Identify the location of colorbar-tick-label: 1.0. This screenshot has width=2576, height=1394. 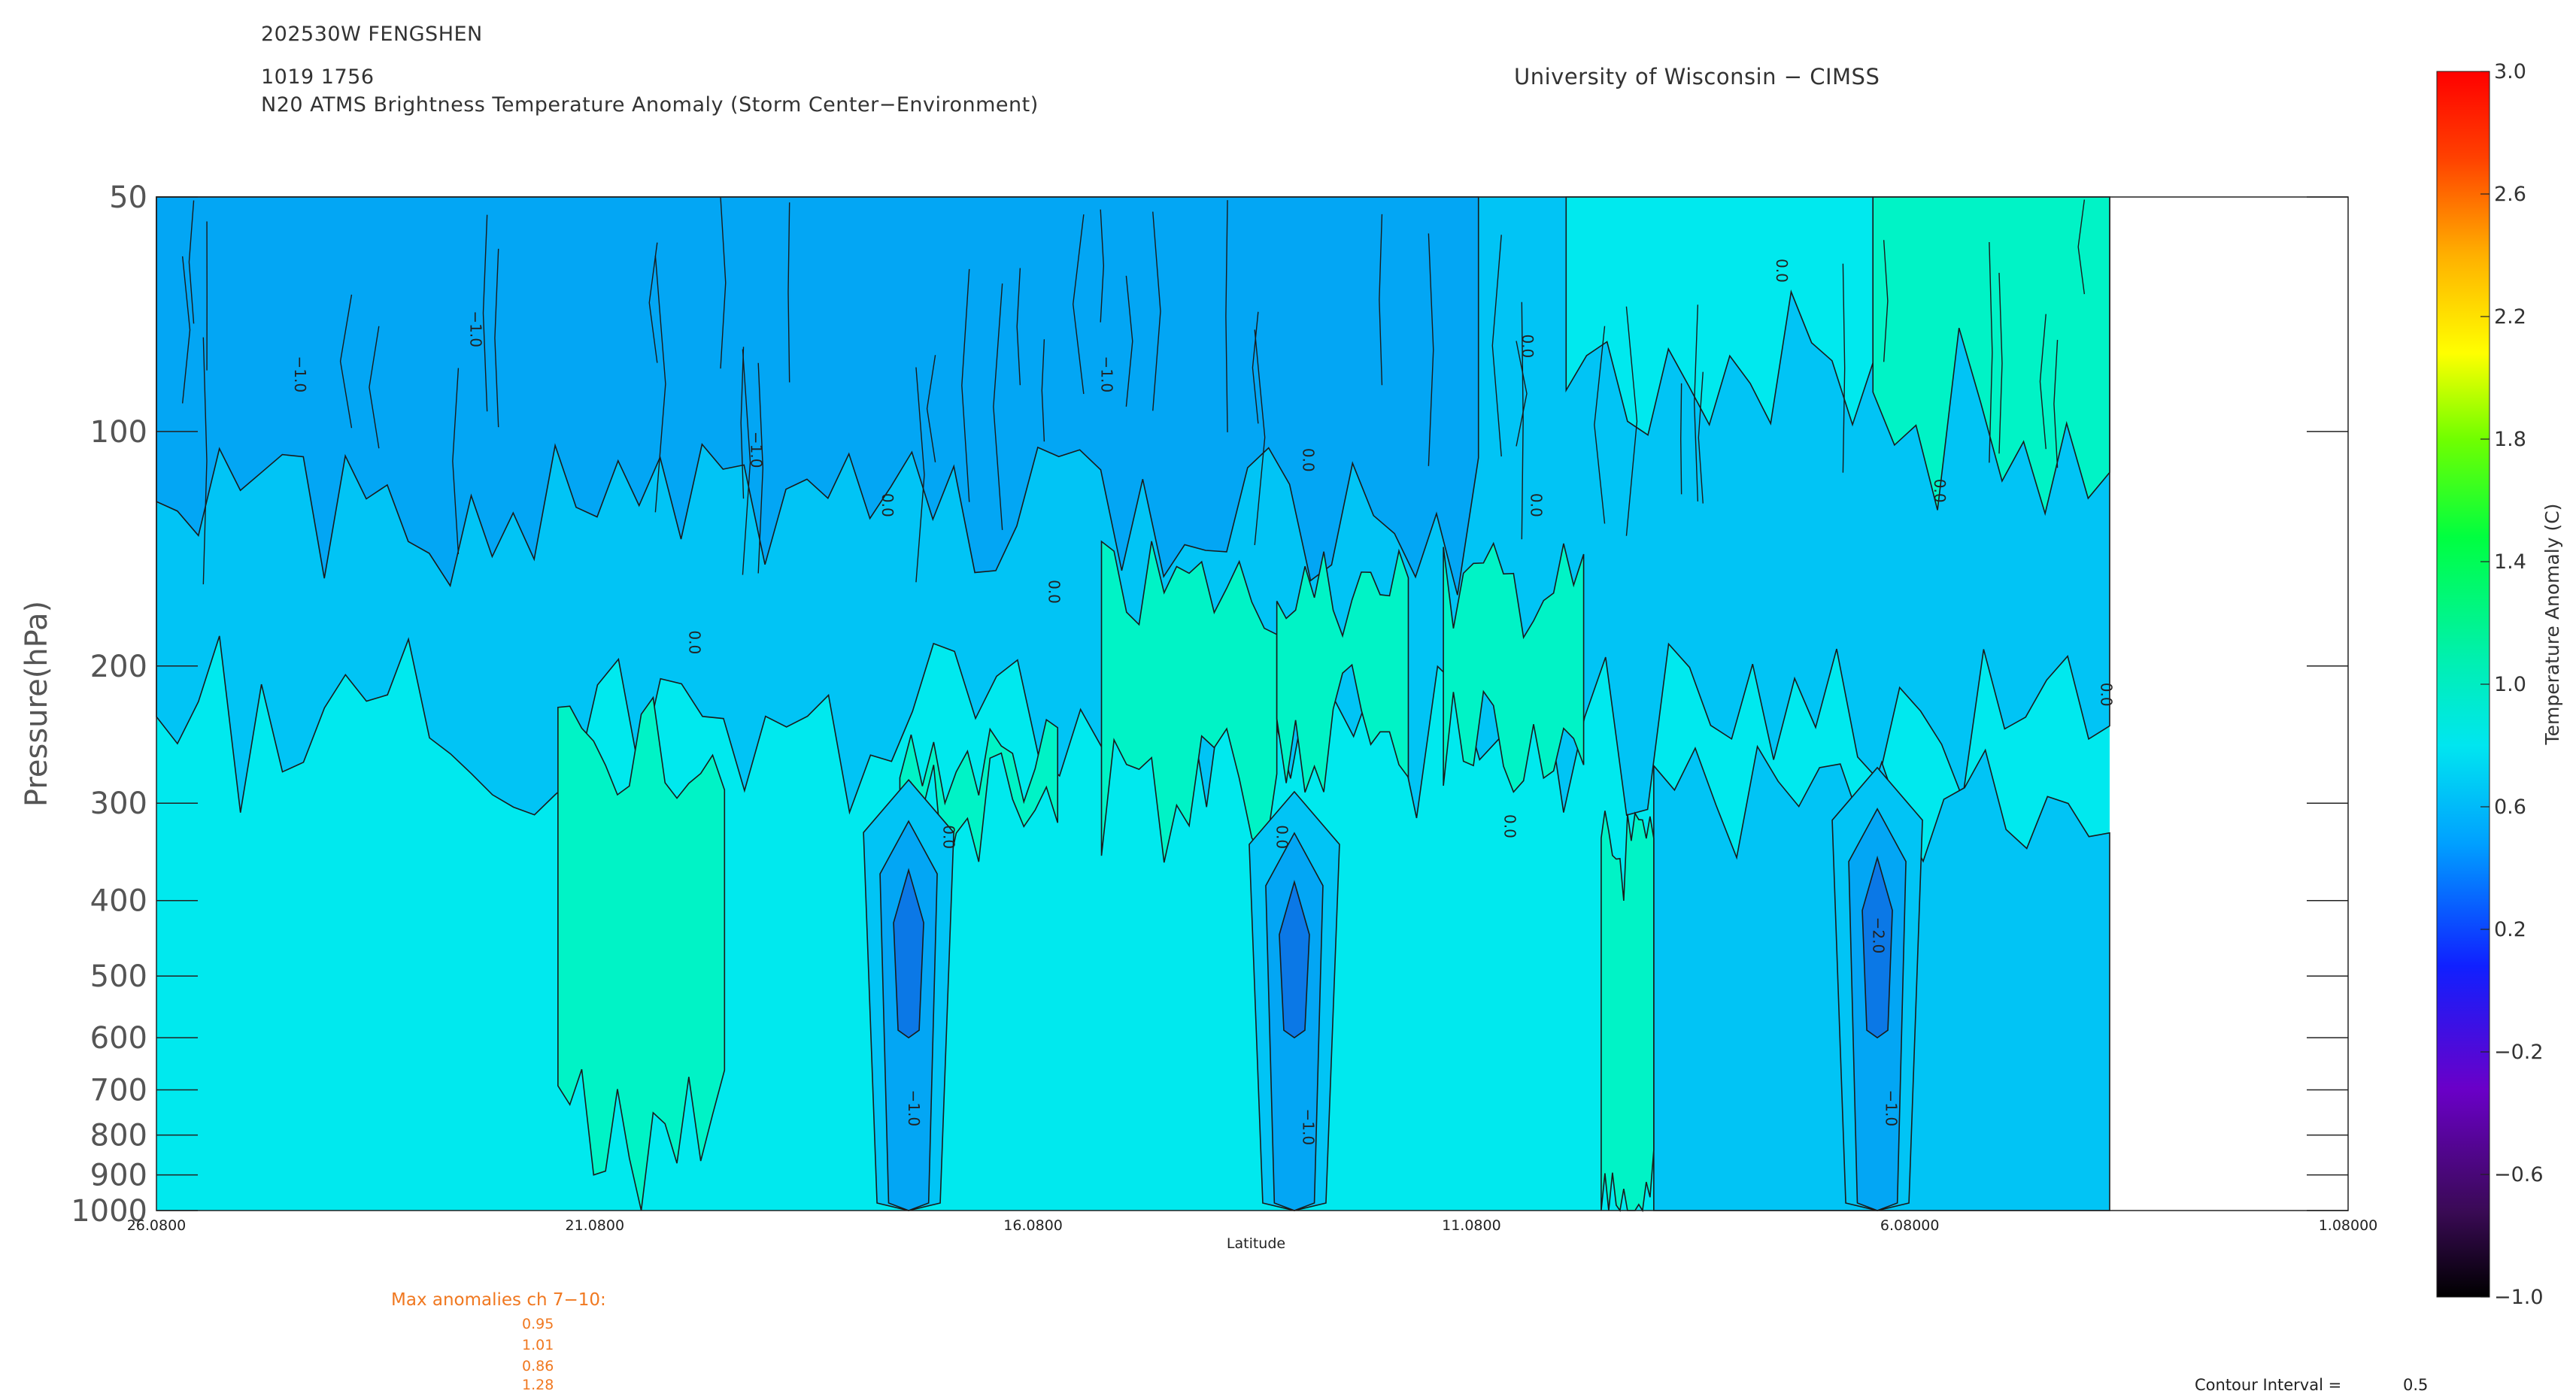
(2510, 685).